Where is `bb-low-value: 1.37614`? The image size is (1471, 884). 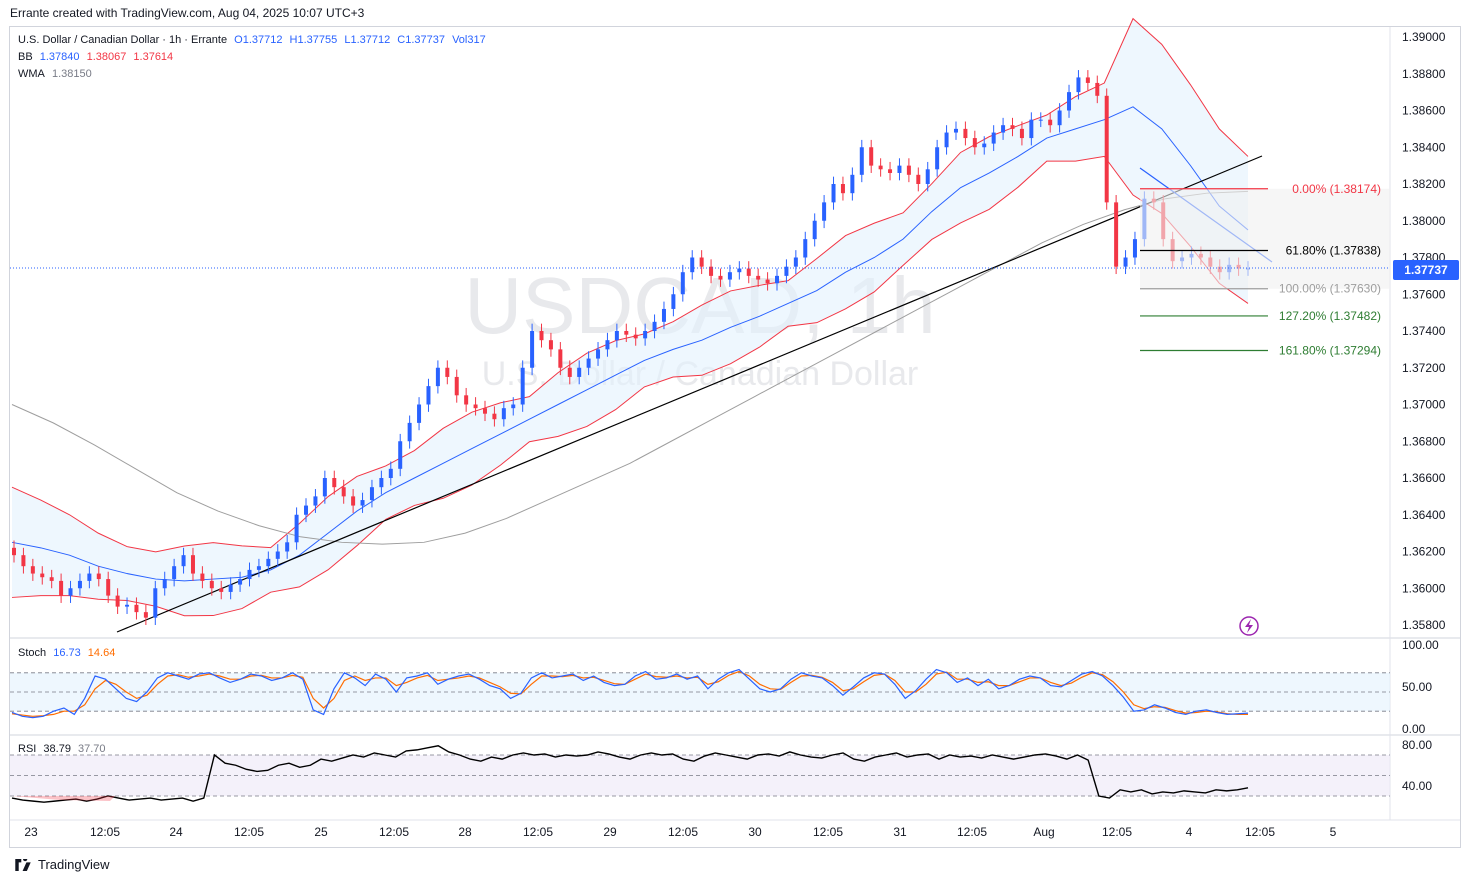 bb-low-value: 1.37614 is located at coordinates (153, 57).